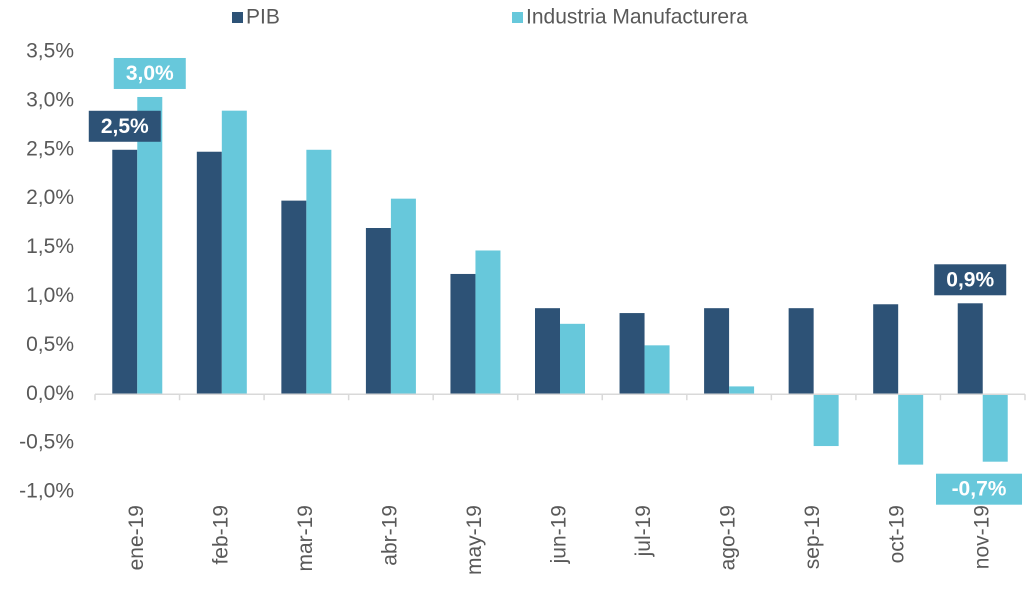 The image size is (1026, 590). Describe the element at coordinates (136, 537) in the screenshot. I see `x-tick-label: ene-19` at that location.